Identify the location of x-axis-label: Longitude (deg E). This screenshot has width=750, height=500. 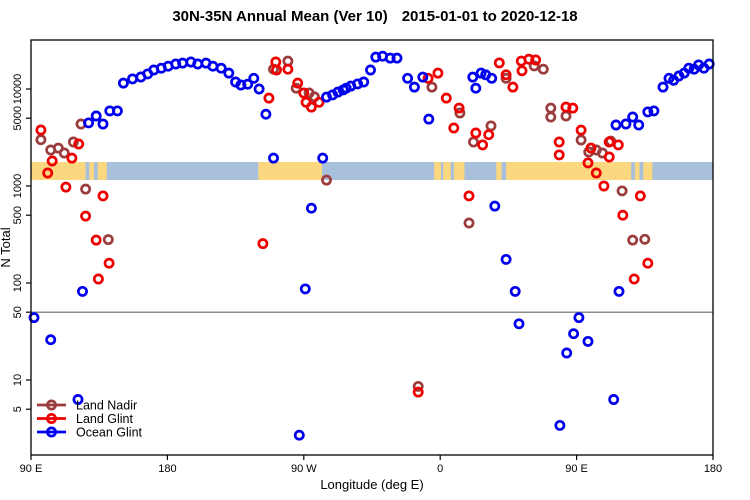
(371, 484).